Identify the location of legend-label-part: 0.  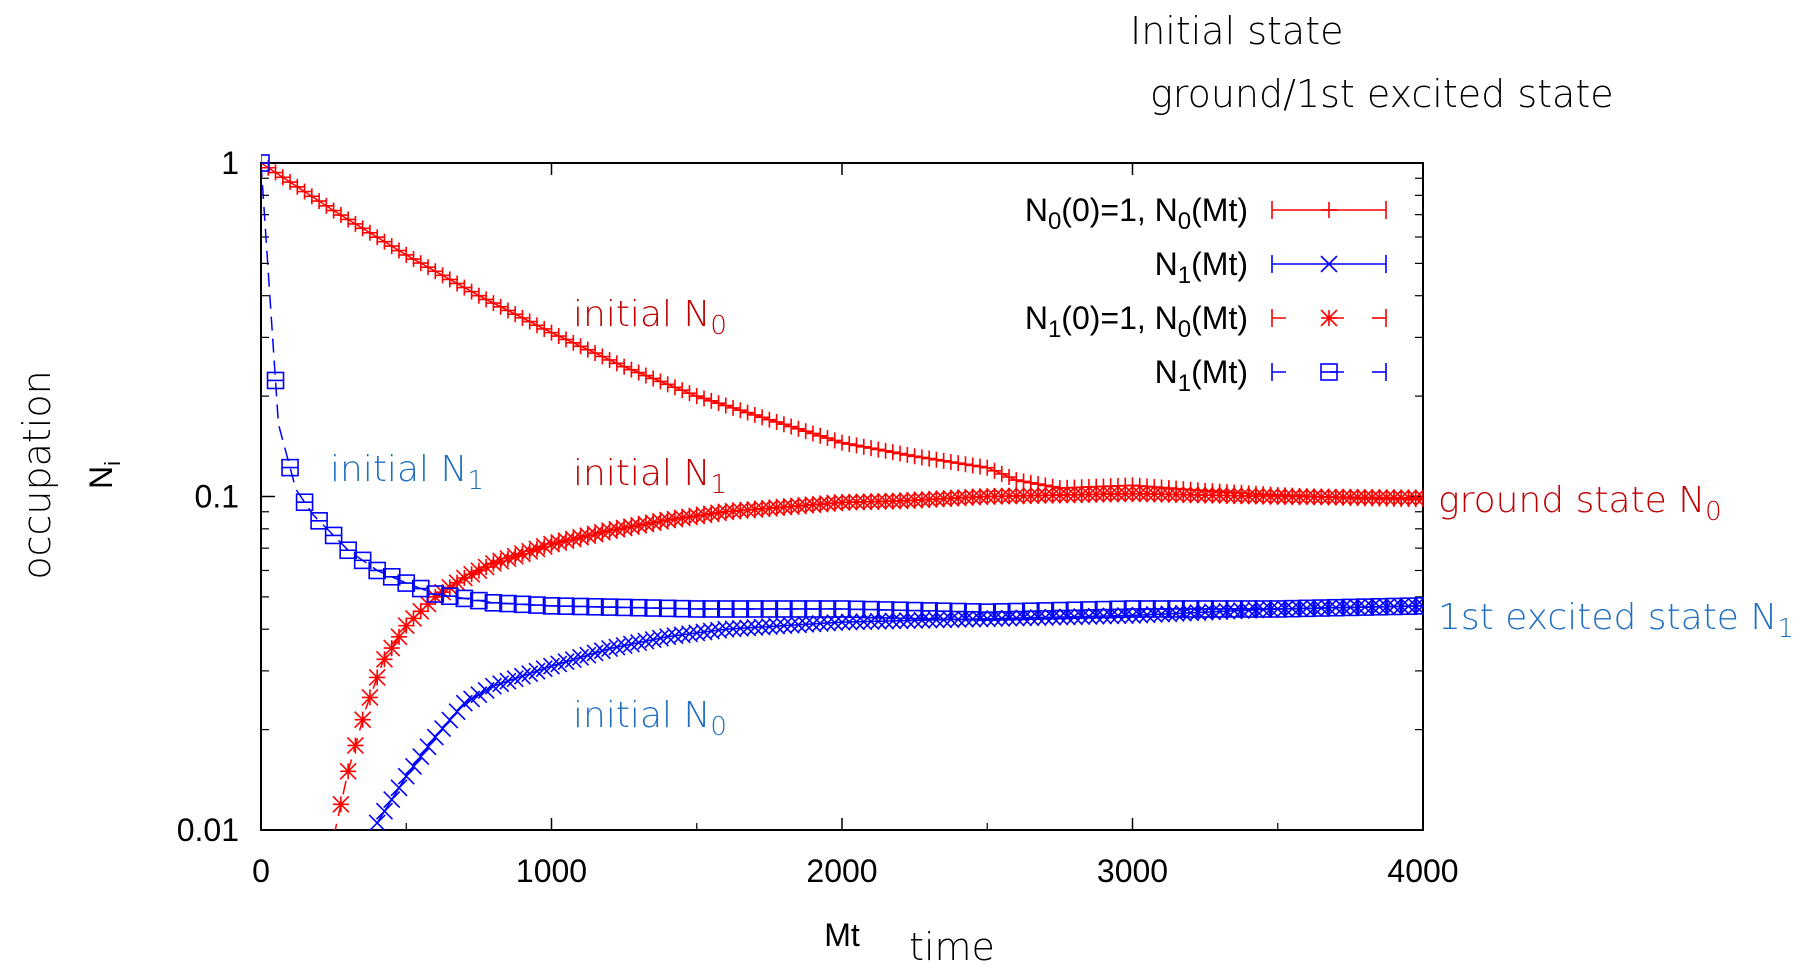
(1184, 221).